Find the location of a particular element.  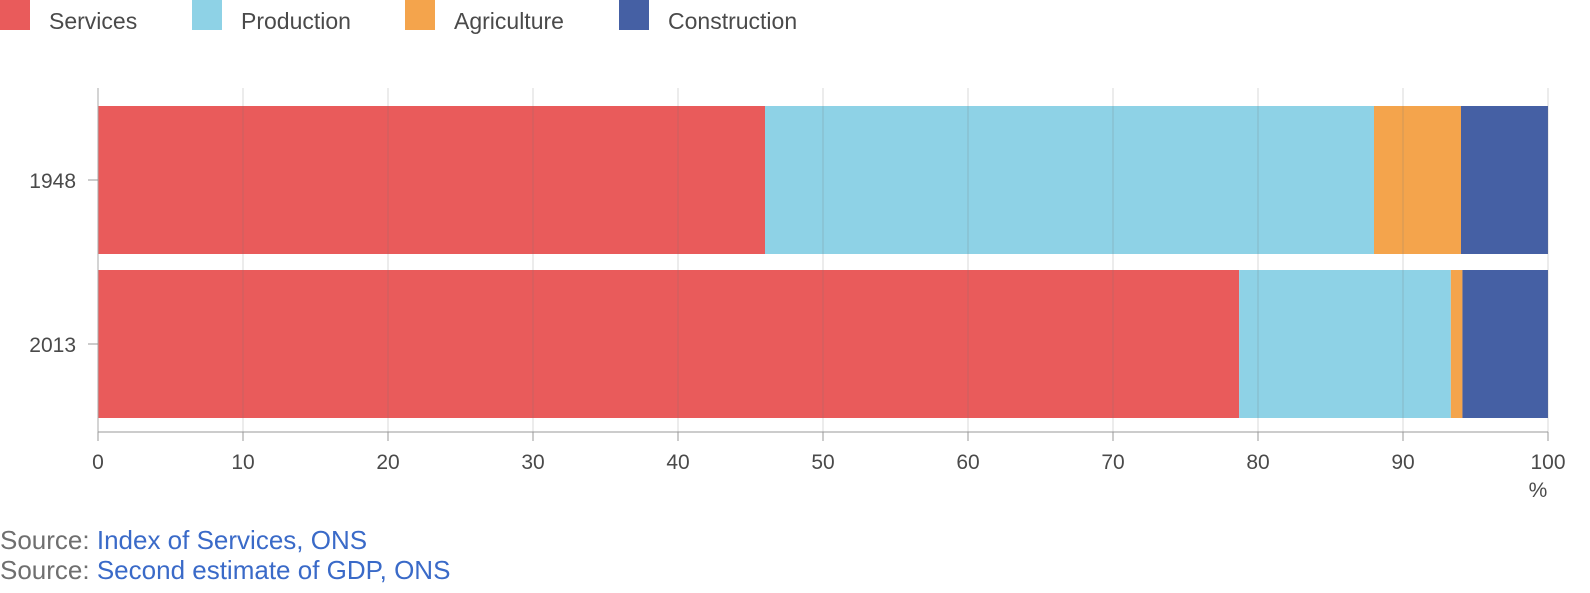

legend-swatch-services is located at coordinates (15, 15).